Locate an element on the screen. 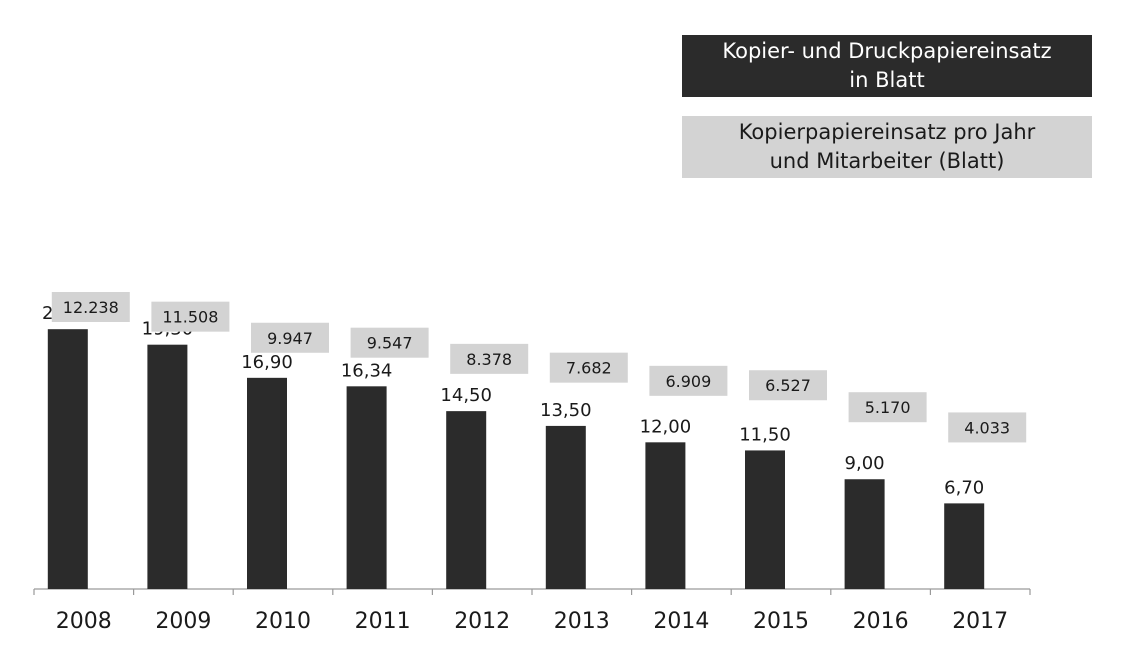 The height and width of the screenshot is (654, 1134). legend-dark-line-2: in Blatt is located at coordinates (887, 80).